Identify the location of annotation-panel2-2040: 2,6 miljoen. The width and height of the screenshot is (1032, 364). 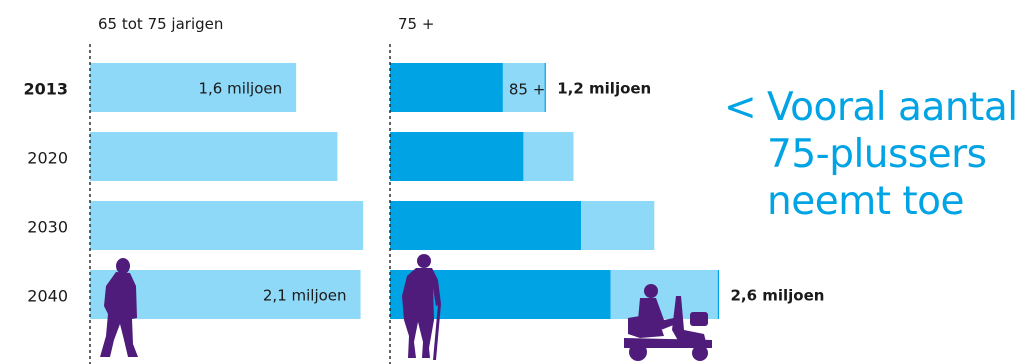
(777, 296).